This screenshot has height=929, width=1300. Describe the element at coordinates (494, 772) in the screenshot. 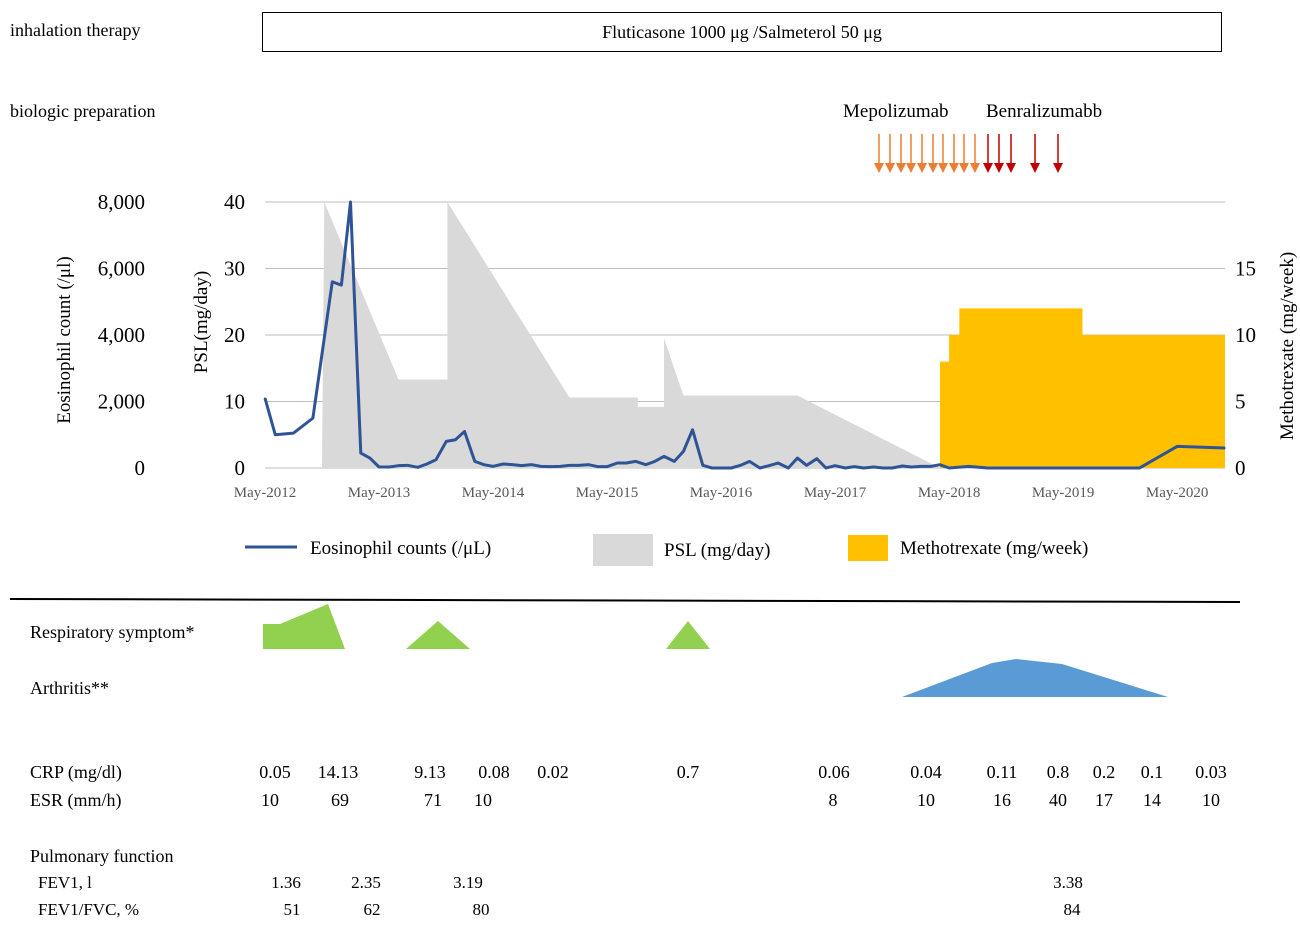

I see `crp-value: 0.08` at that location.